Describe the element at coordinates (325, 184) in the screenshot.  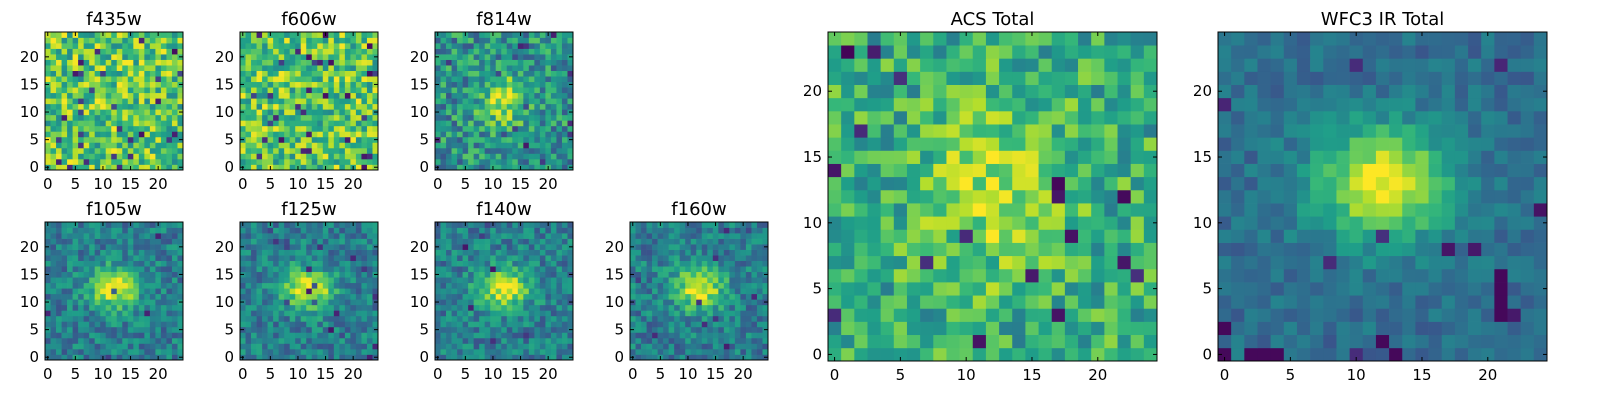
I see `x-tick-label: 15` at that location.